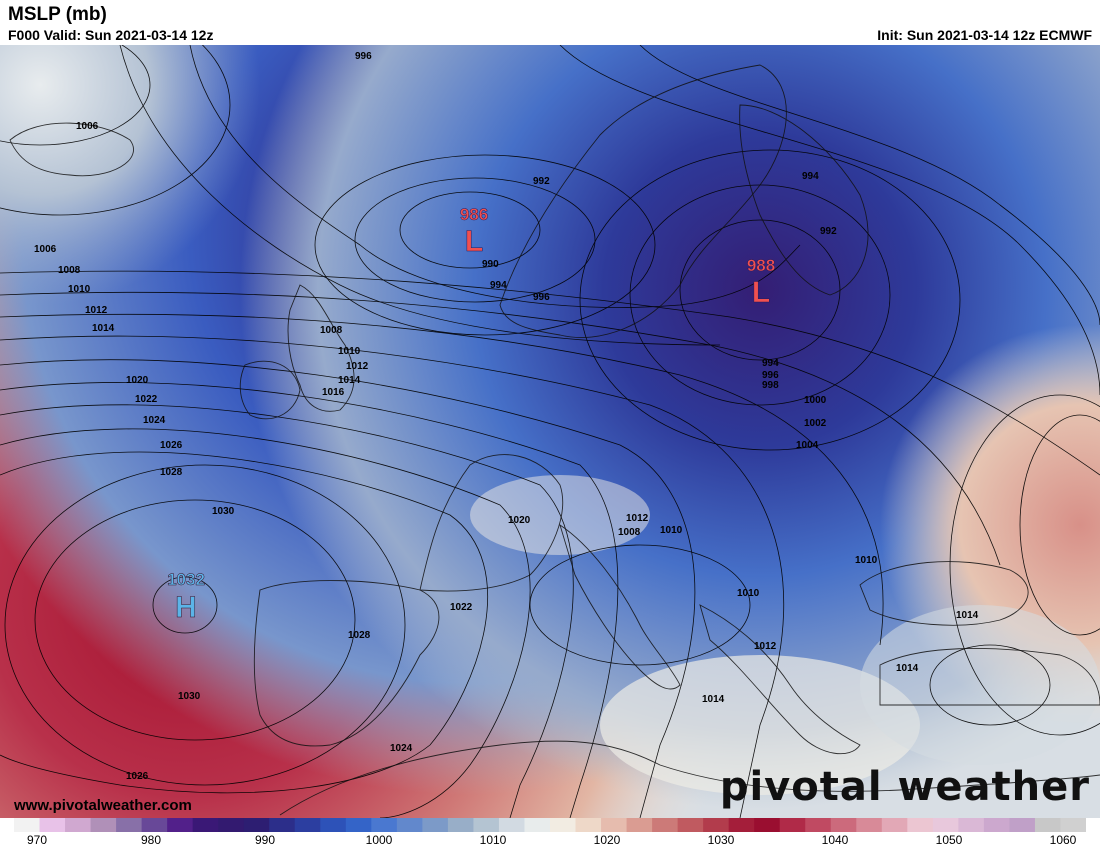 This screenshot has width=1100, height=850. I want to click on isobar-label: 1006, so click(87, 126).